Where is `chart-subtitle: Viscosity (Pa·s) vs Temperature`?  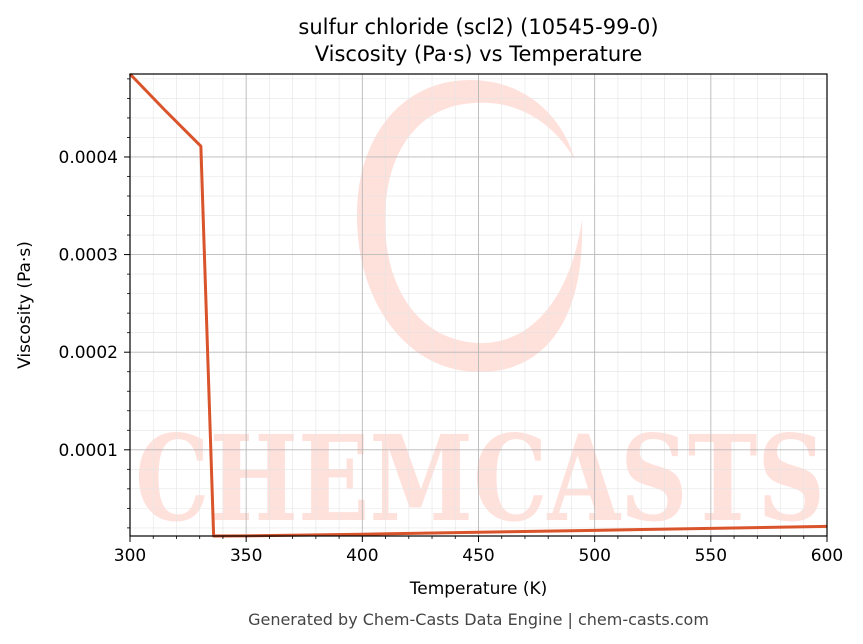
chart-subtitle: Viscosity (Pa·s) vs Temperature is located at coordinates (479, 54).